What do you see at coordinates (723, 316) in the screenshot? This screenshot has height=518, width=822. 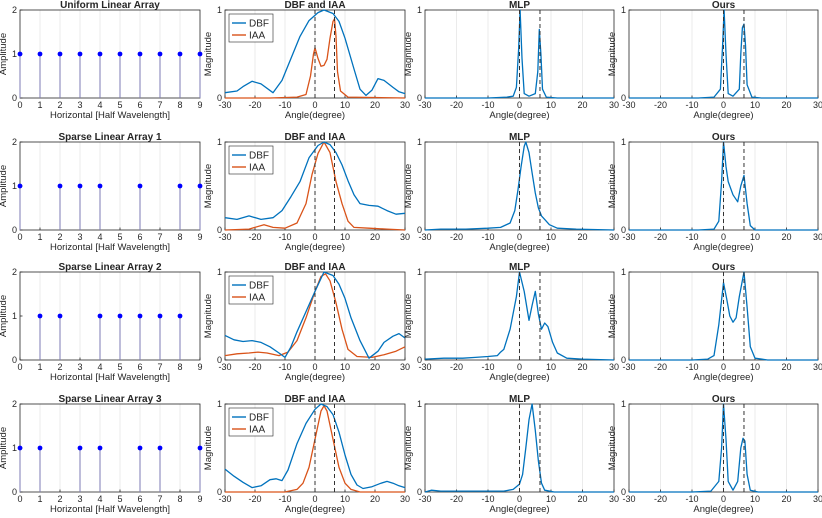 I see `ours-spectrum-line` at bounding box center [723, 316].